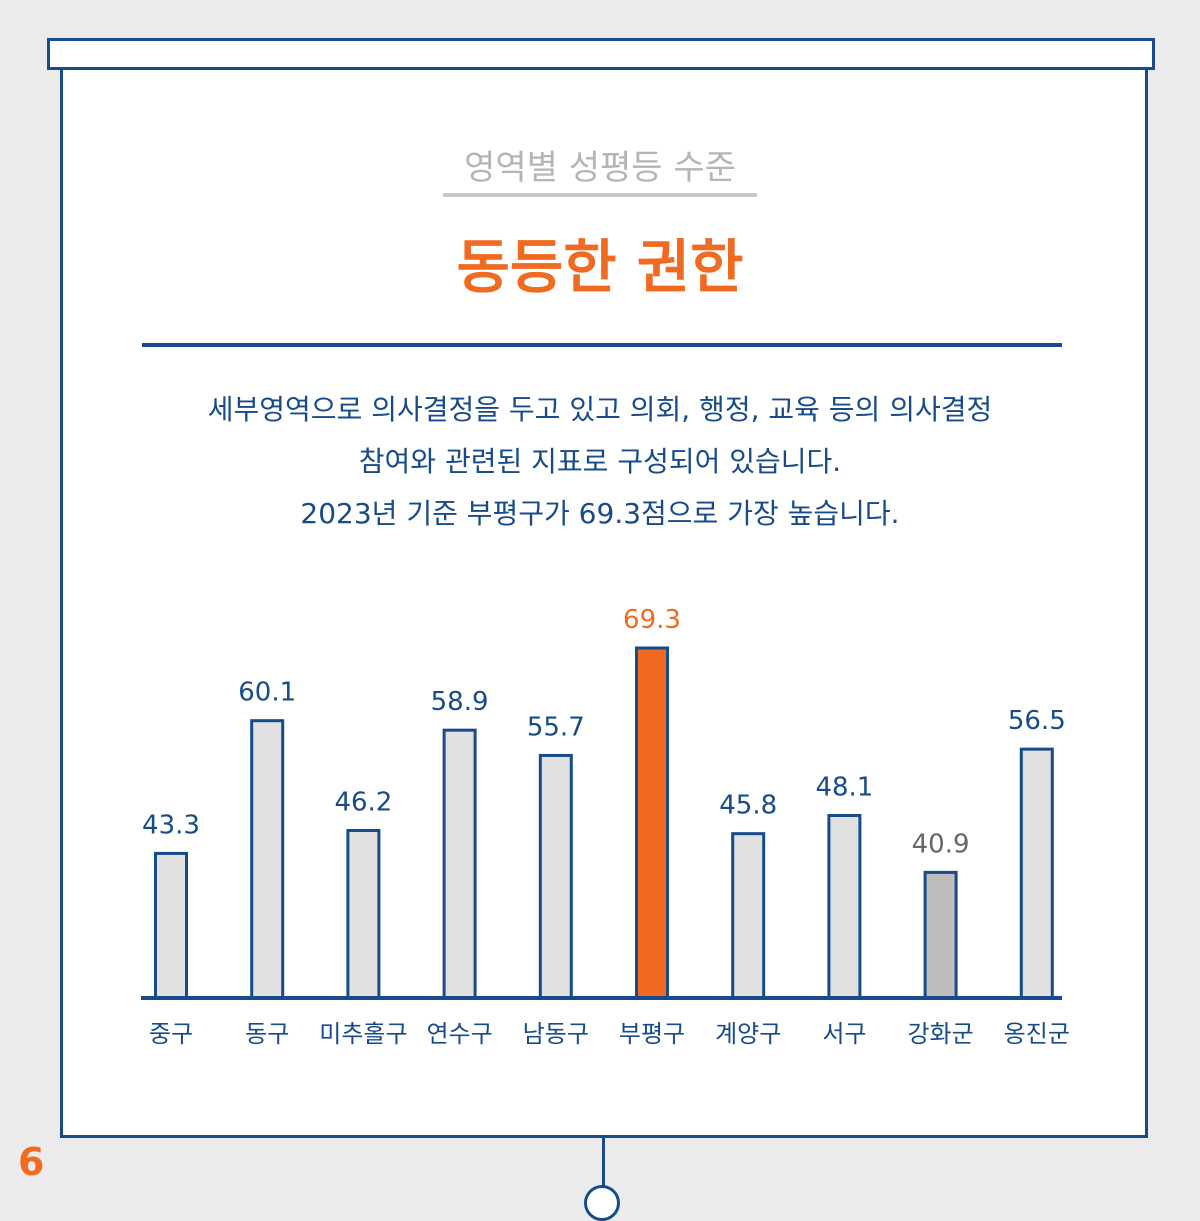 Image resolution: width=1200 pixels, height=1221 pixels. I want to click on value-label-중구: 43.3, so click(171, 825).